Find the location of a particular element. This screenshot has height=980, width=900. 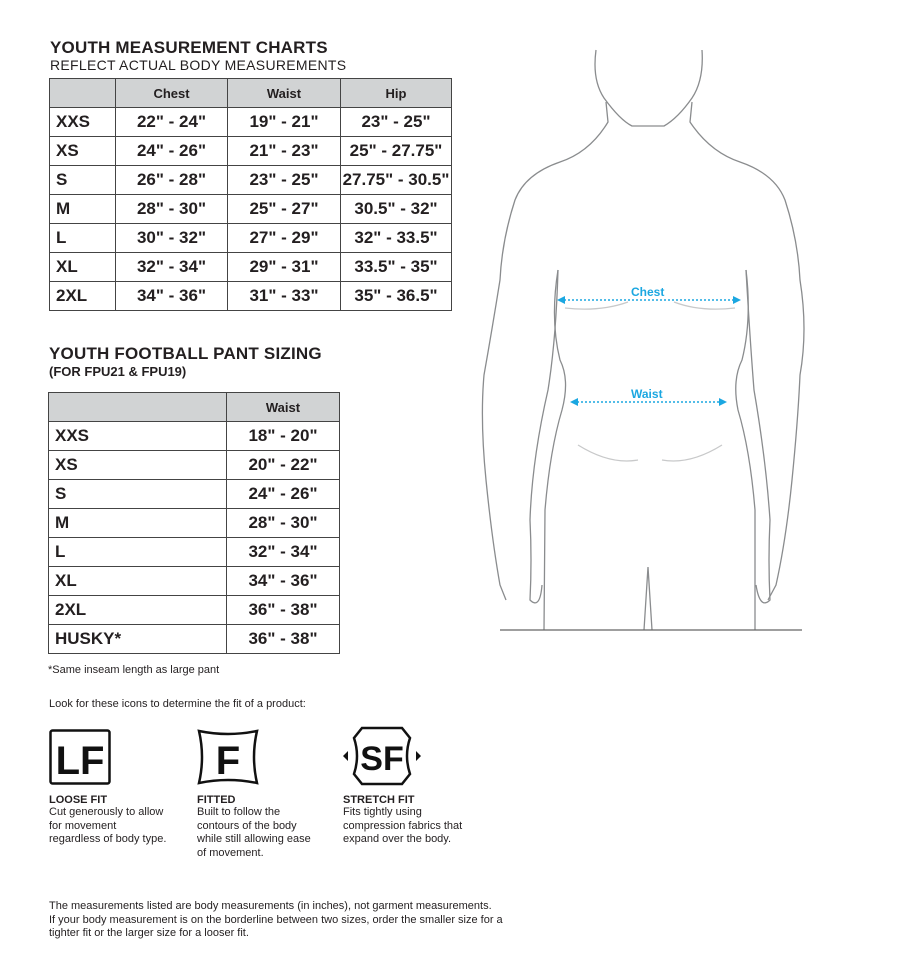

table-row: XXS 18" - 20" is located at coordinates (194, 436).